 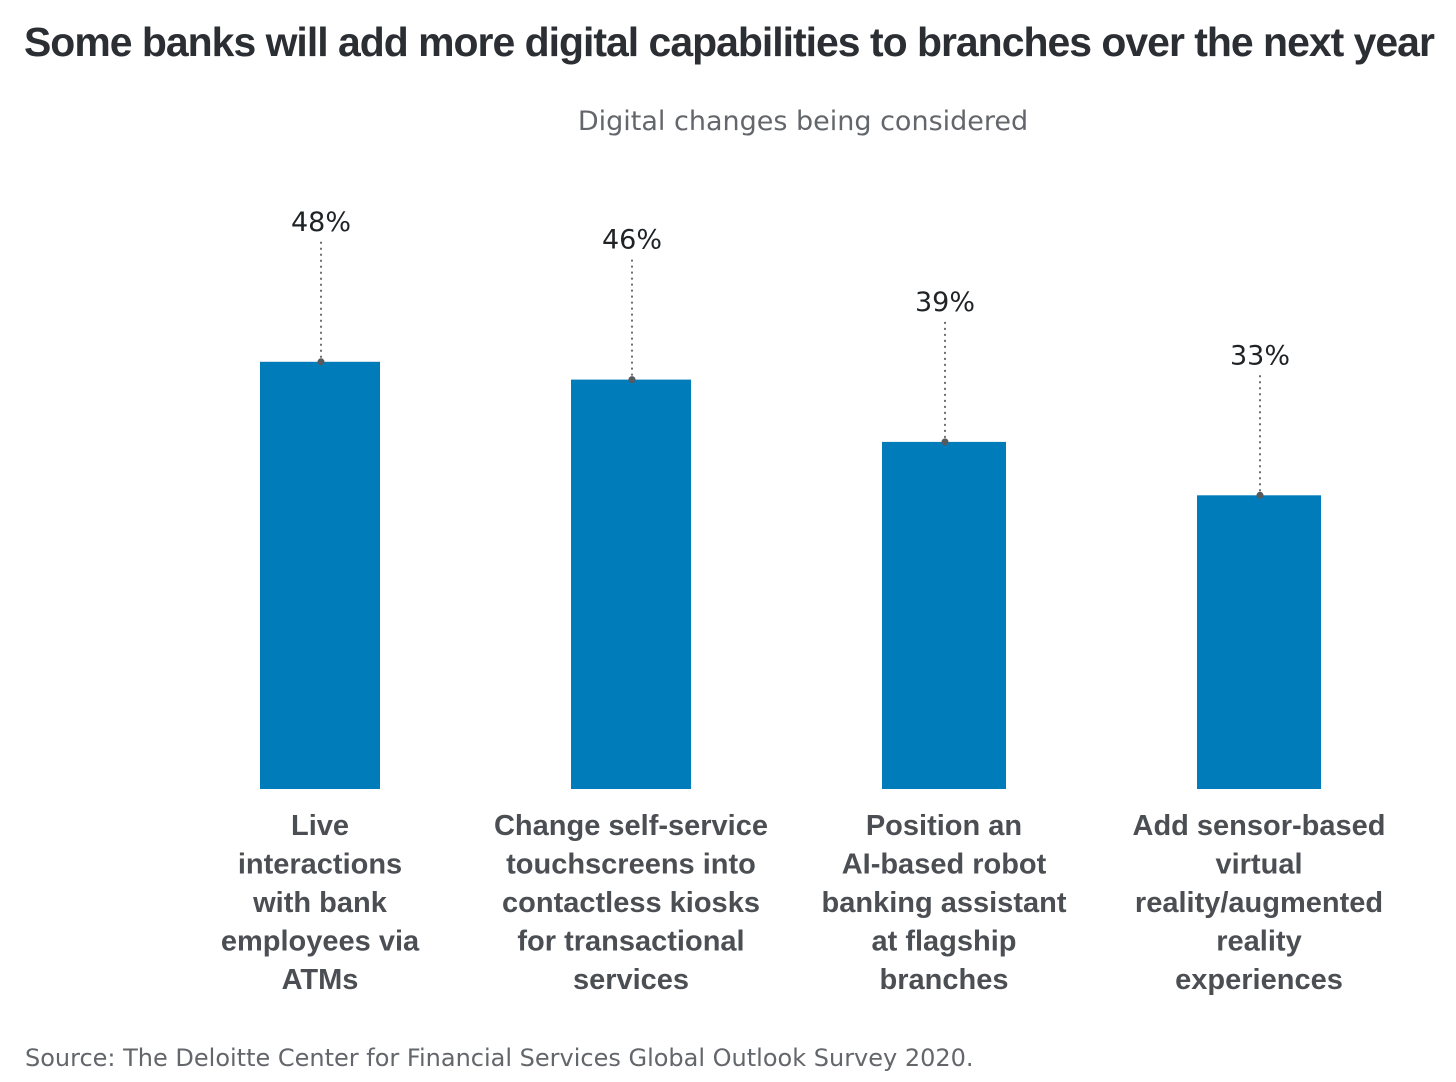 What do you see at coordinates (944, 903) in the screenshot?
I see `category-label-3-line-3: banking assistant` at bounding box center [944, 903].